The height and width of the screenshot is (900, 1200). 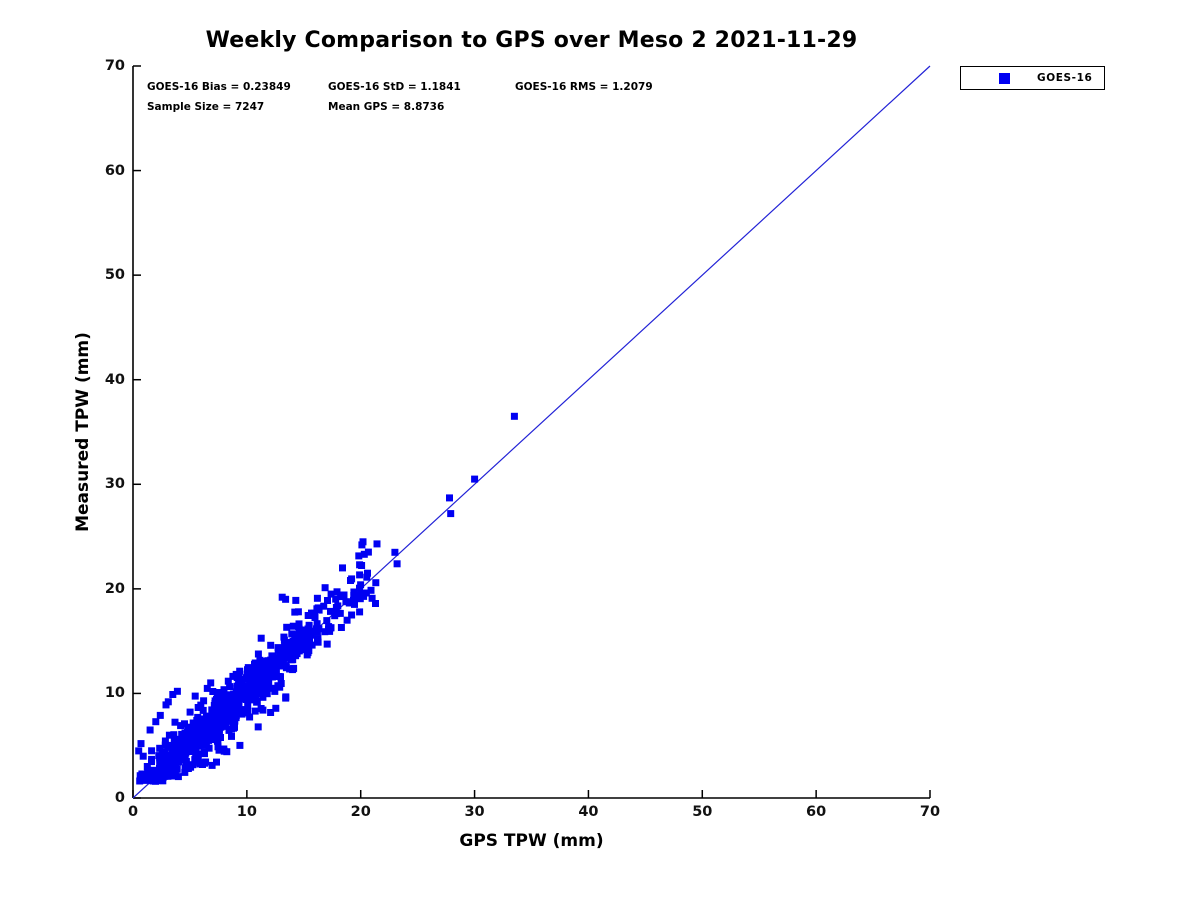 What do you see at coordinates (114, 588) in the screenshot?
I see `y-tick-label: 20` at bounding box center [114, 588].